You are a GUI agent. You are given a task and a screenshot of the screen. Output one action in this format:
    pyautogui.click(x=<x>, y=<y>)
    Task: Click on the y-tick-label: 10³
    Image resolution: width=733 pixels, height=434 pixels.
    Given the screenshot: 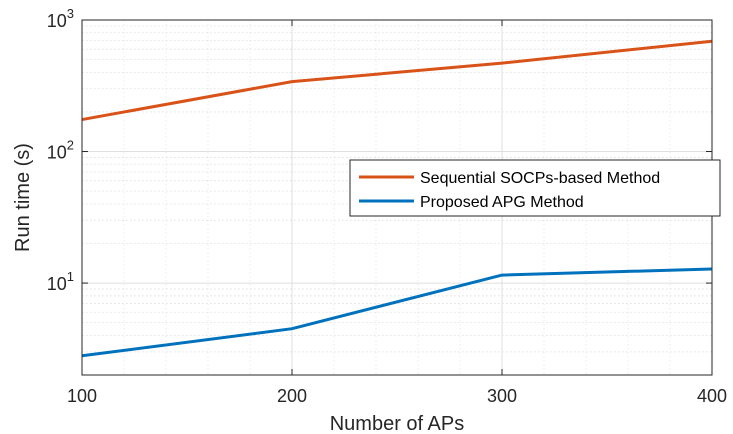 What is the action you would take?
    pyautogui.click(x=60, y=18)
    